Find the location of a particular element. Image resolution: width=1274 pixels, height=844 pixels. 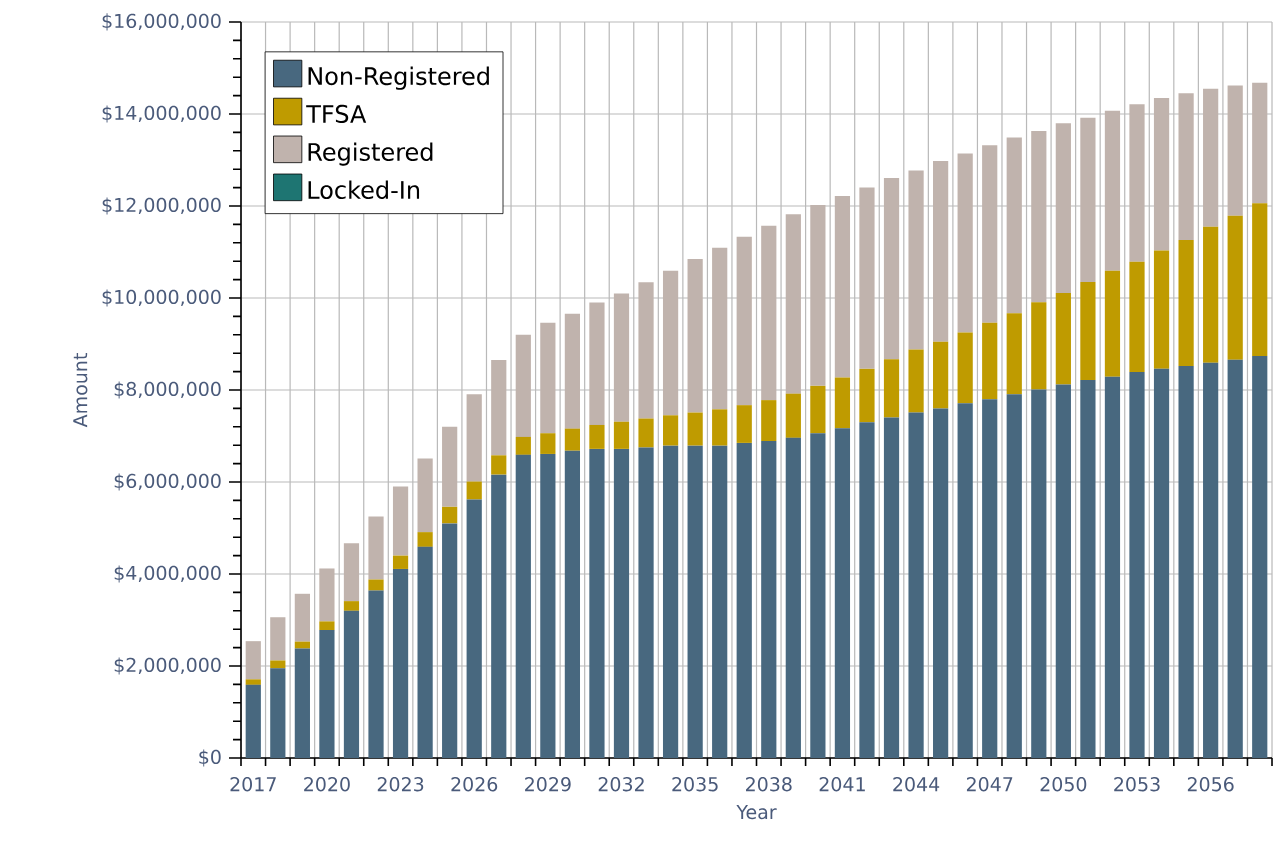

x-tick-label: 2020 is located at coordinates (327, 784).